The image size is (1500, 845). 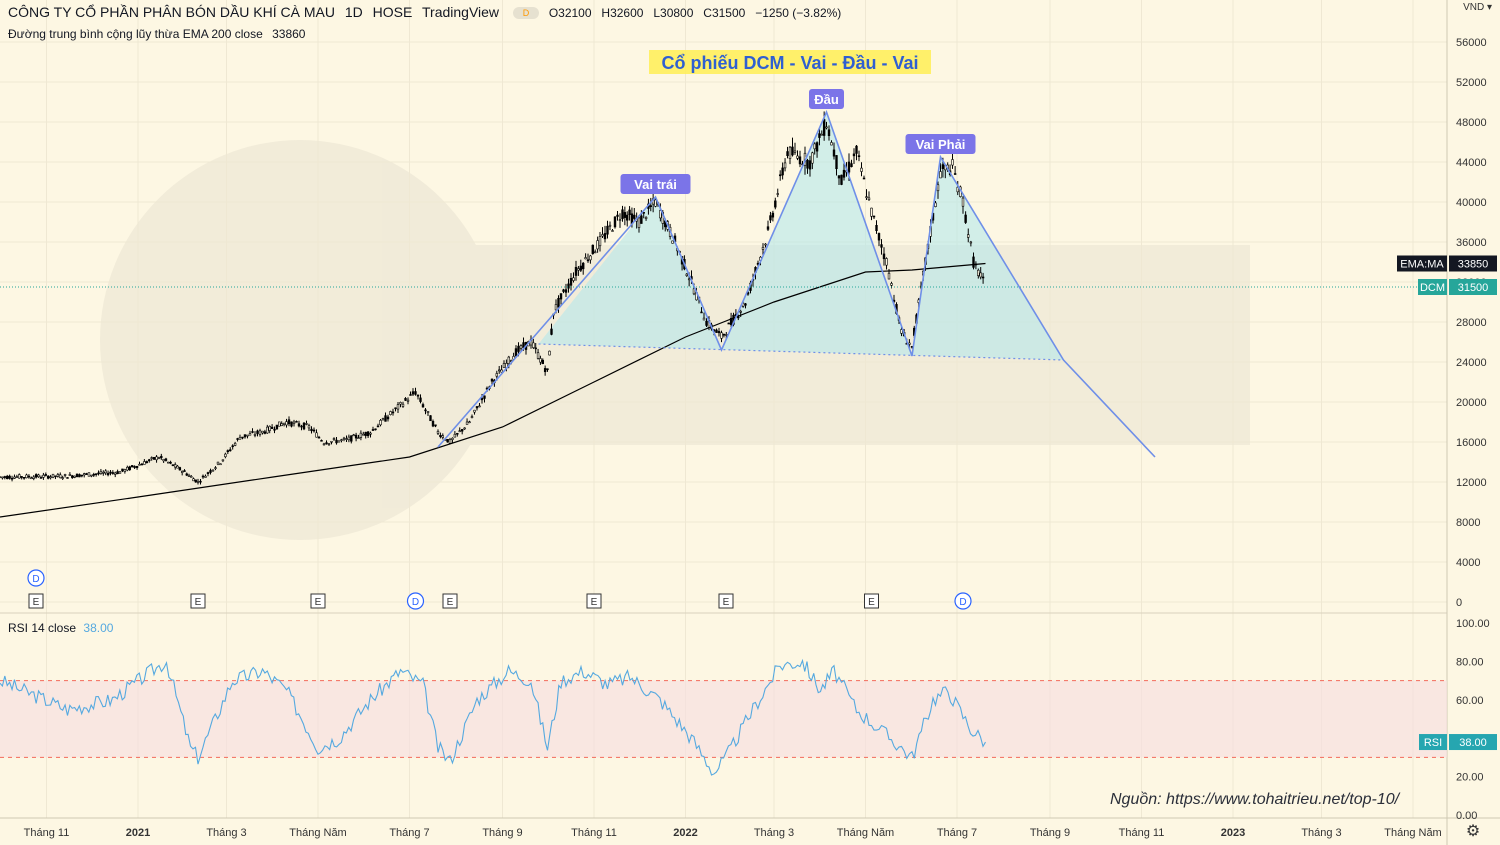 What do you see at coordinates (1142, 833) in the screenshot?
I see `time-tick-label: Tháng 11` at bounding box center [1142, 833].